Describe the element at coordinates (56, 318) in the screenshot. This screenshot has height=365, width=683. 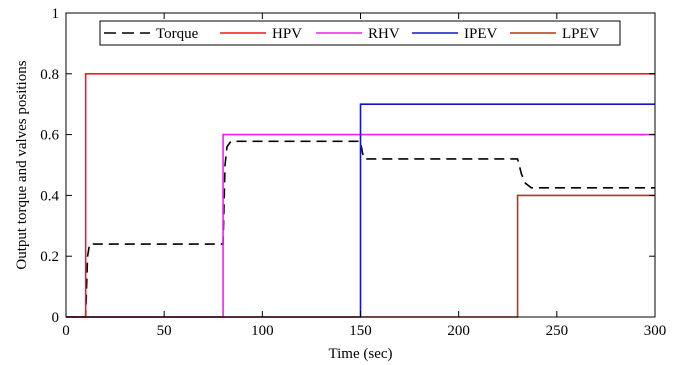
I see `y-tick-label: 0` at that location.